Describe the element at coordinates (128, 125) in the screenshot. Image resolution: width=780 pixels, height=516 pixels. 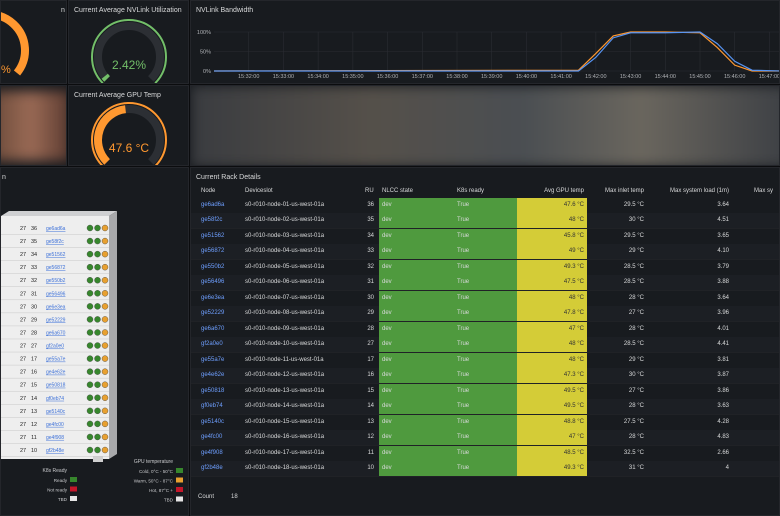
I see `gpu-temp-panel: Current Average GPU Temp 47.6 °C` at that location.